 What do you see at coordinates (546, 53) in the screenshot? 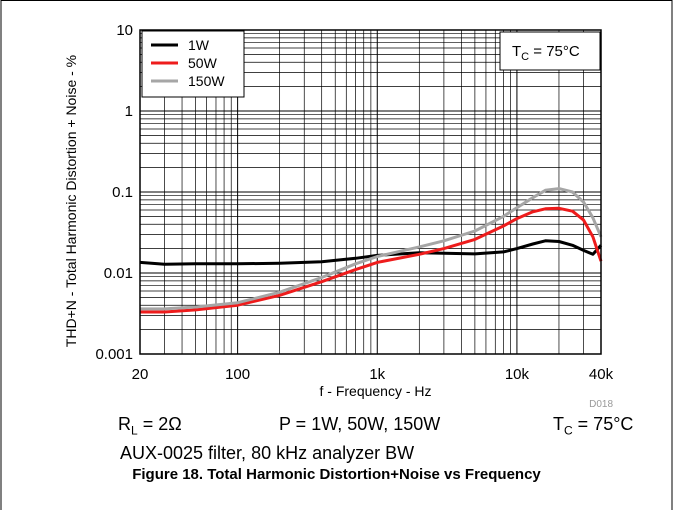
I see `annotation-text: TC = 75°C` at bounding box center [546, 53].